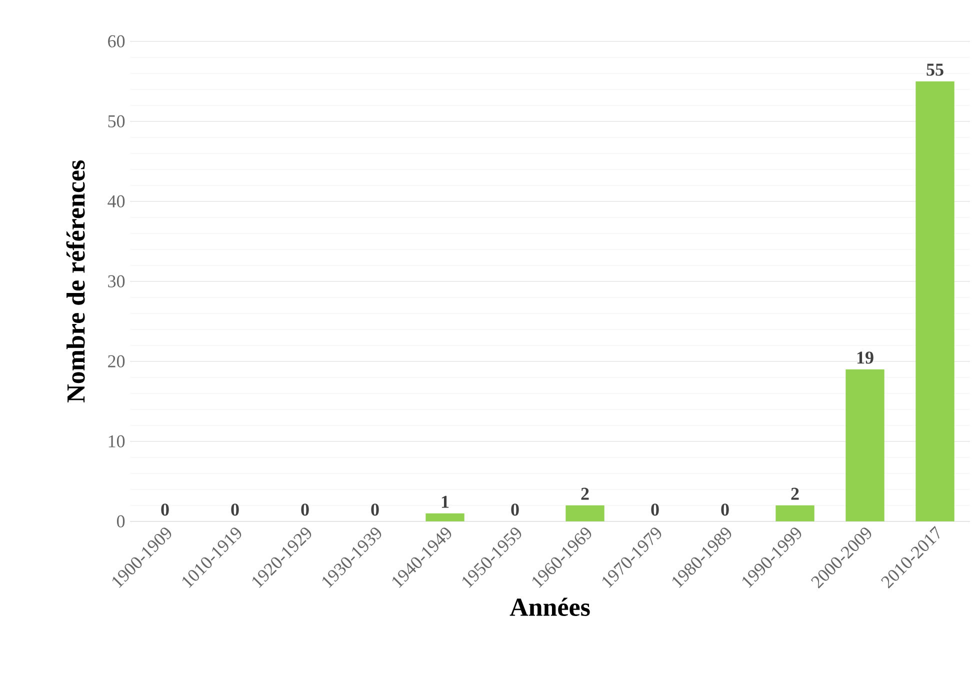 Image resolution: width=973 pixels, height=700 pixels. Describe the element at coordinates (116, 41) in the screenshot. I see `y-tick-label: 60` at that location.